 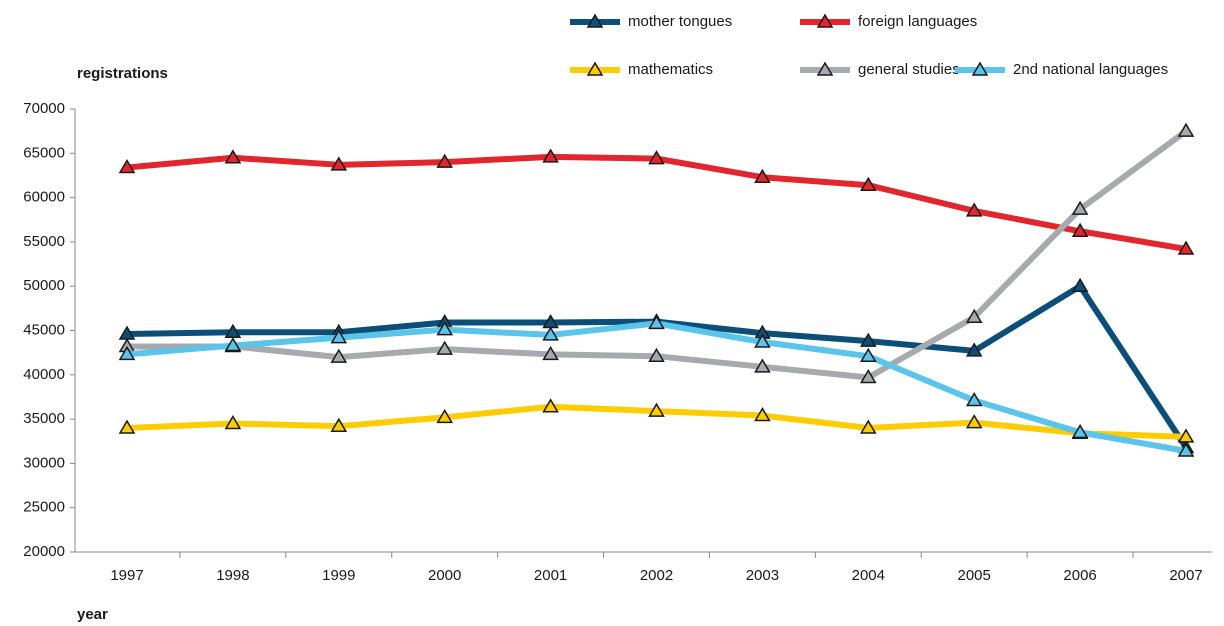 I want to click on x-tick-label: 1997, so click(x=126, y=575).